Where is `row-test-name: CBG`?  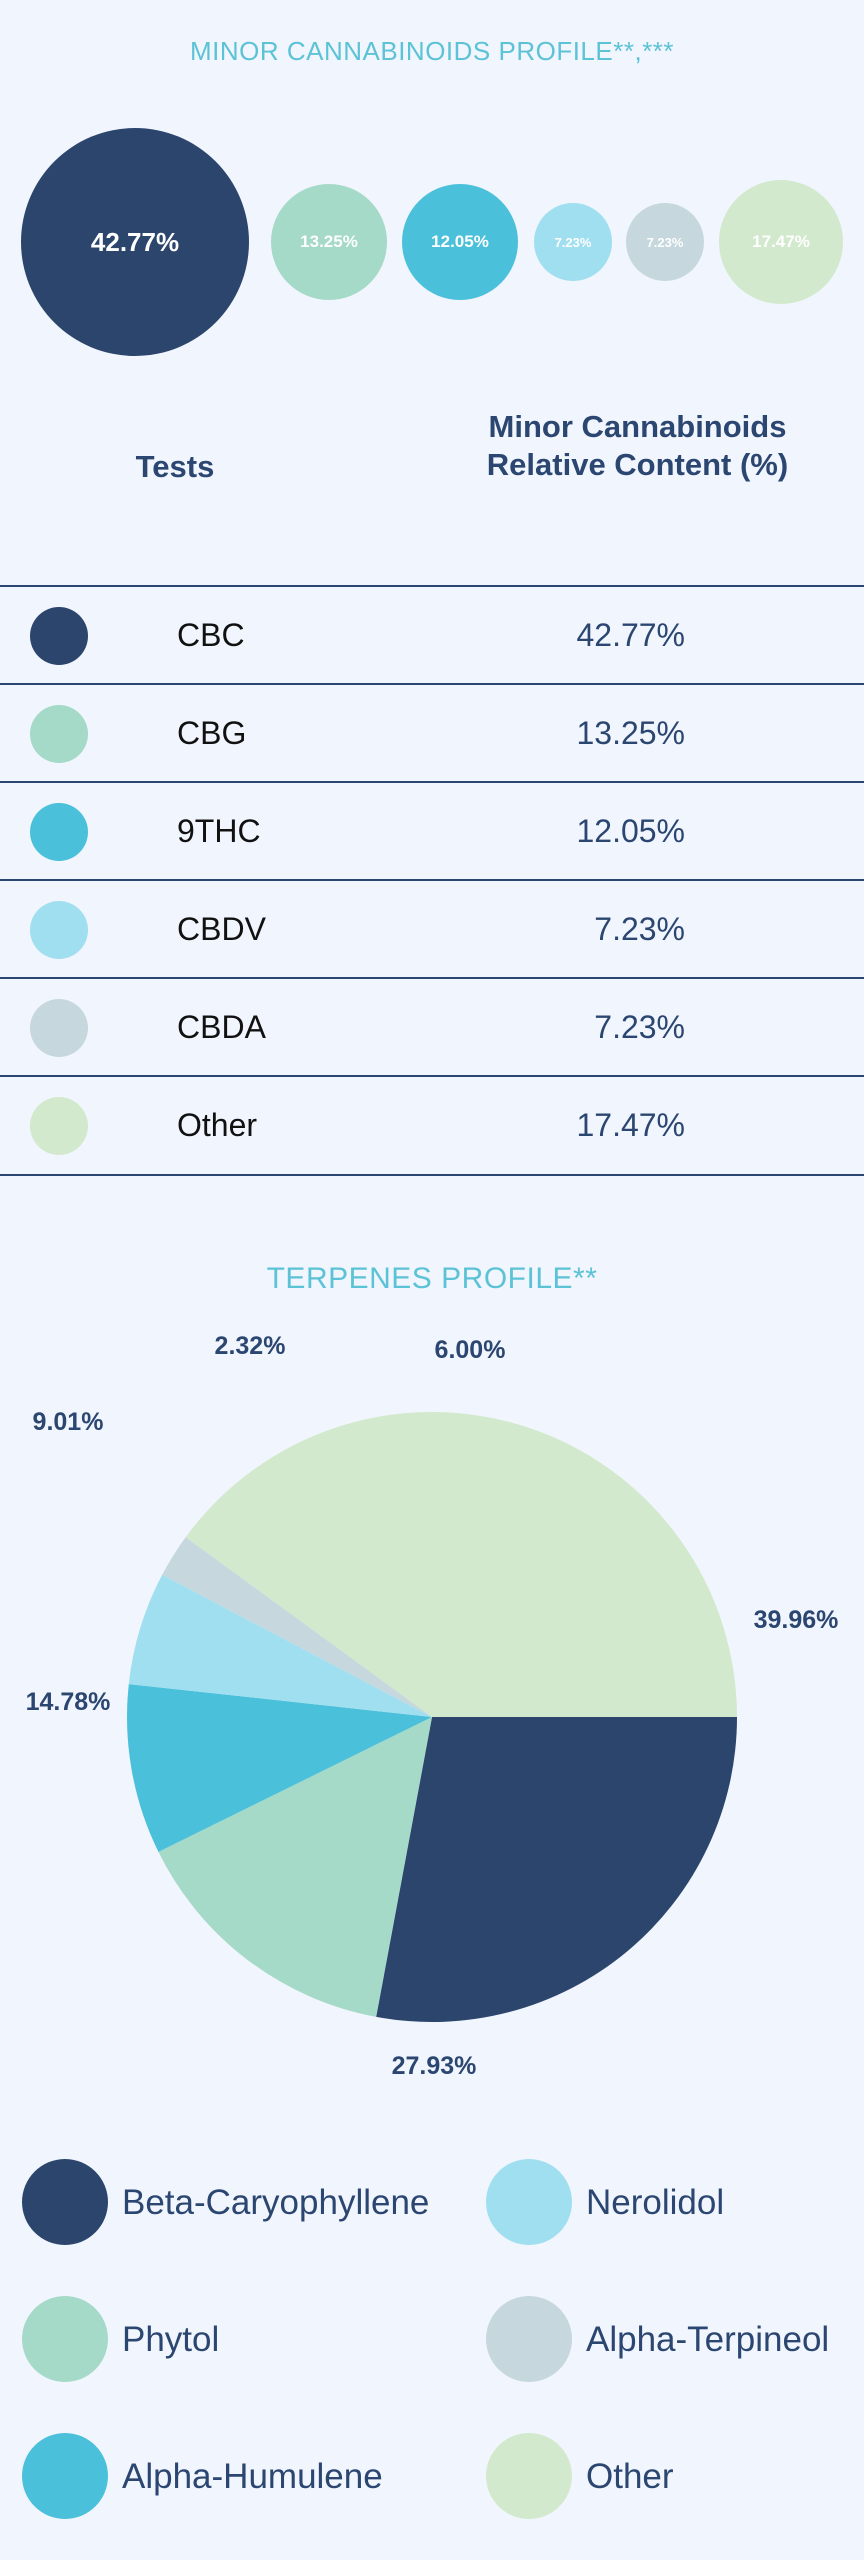 row-test-name: CBG is located at coordinates (212, 733).